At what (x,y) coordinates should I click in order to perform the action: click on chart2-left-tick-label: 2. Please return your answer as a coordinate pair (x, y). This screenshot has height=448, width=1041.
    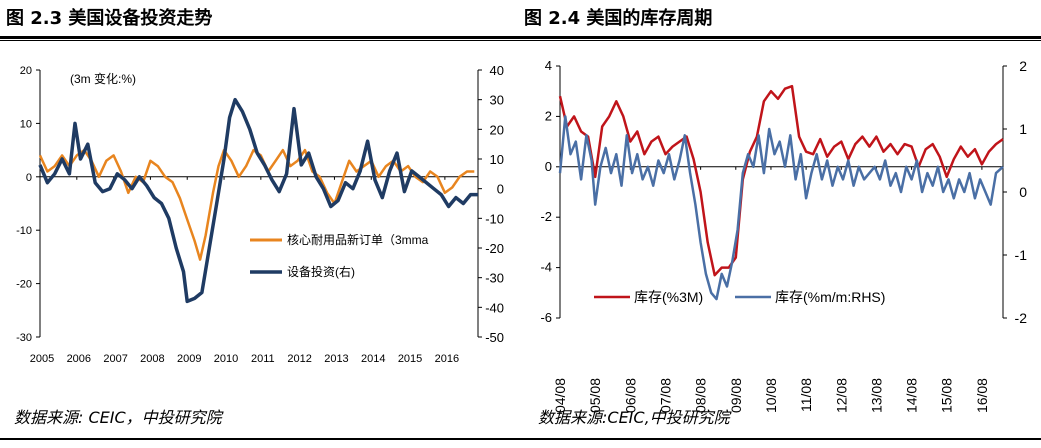
    Looking at the image, I should click on (548, 115).